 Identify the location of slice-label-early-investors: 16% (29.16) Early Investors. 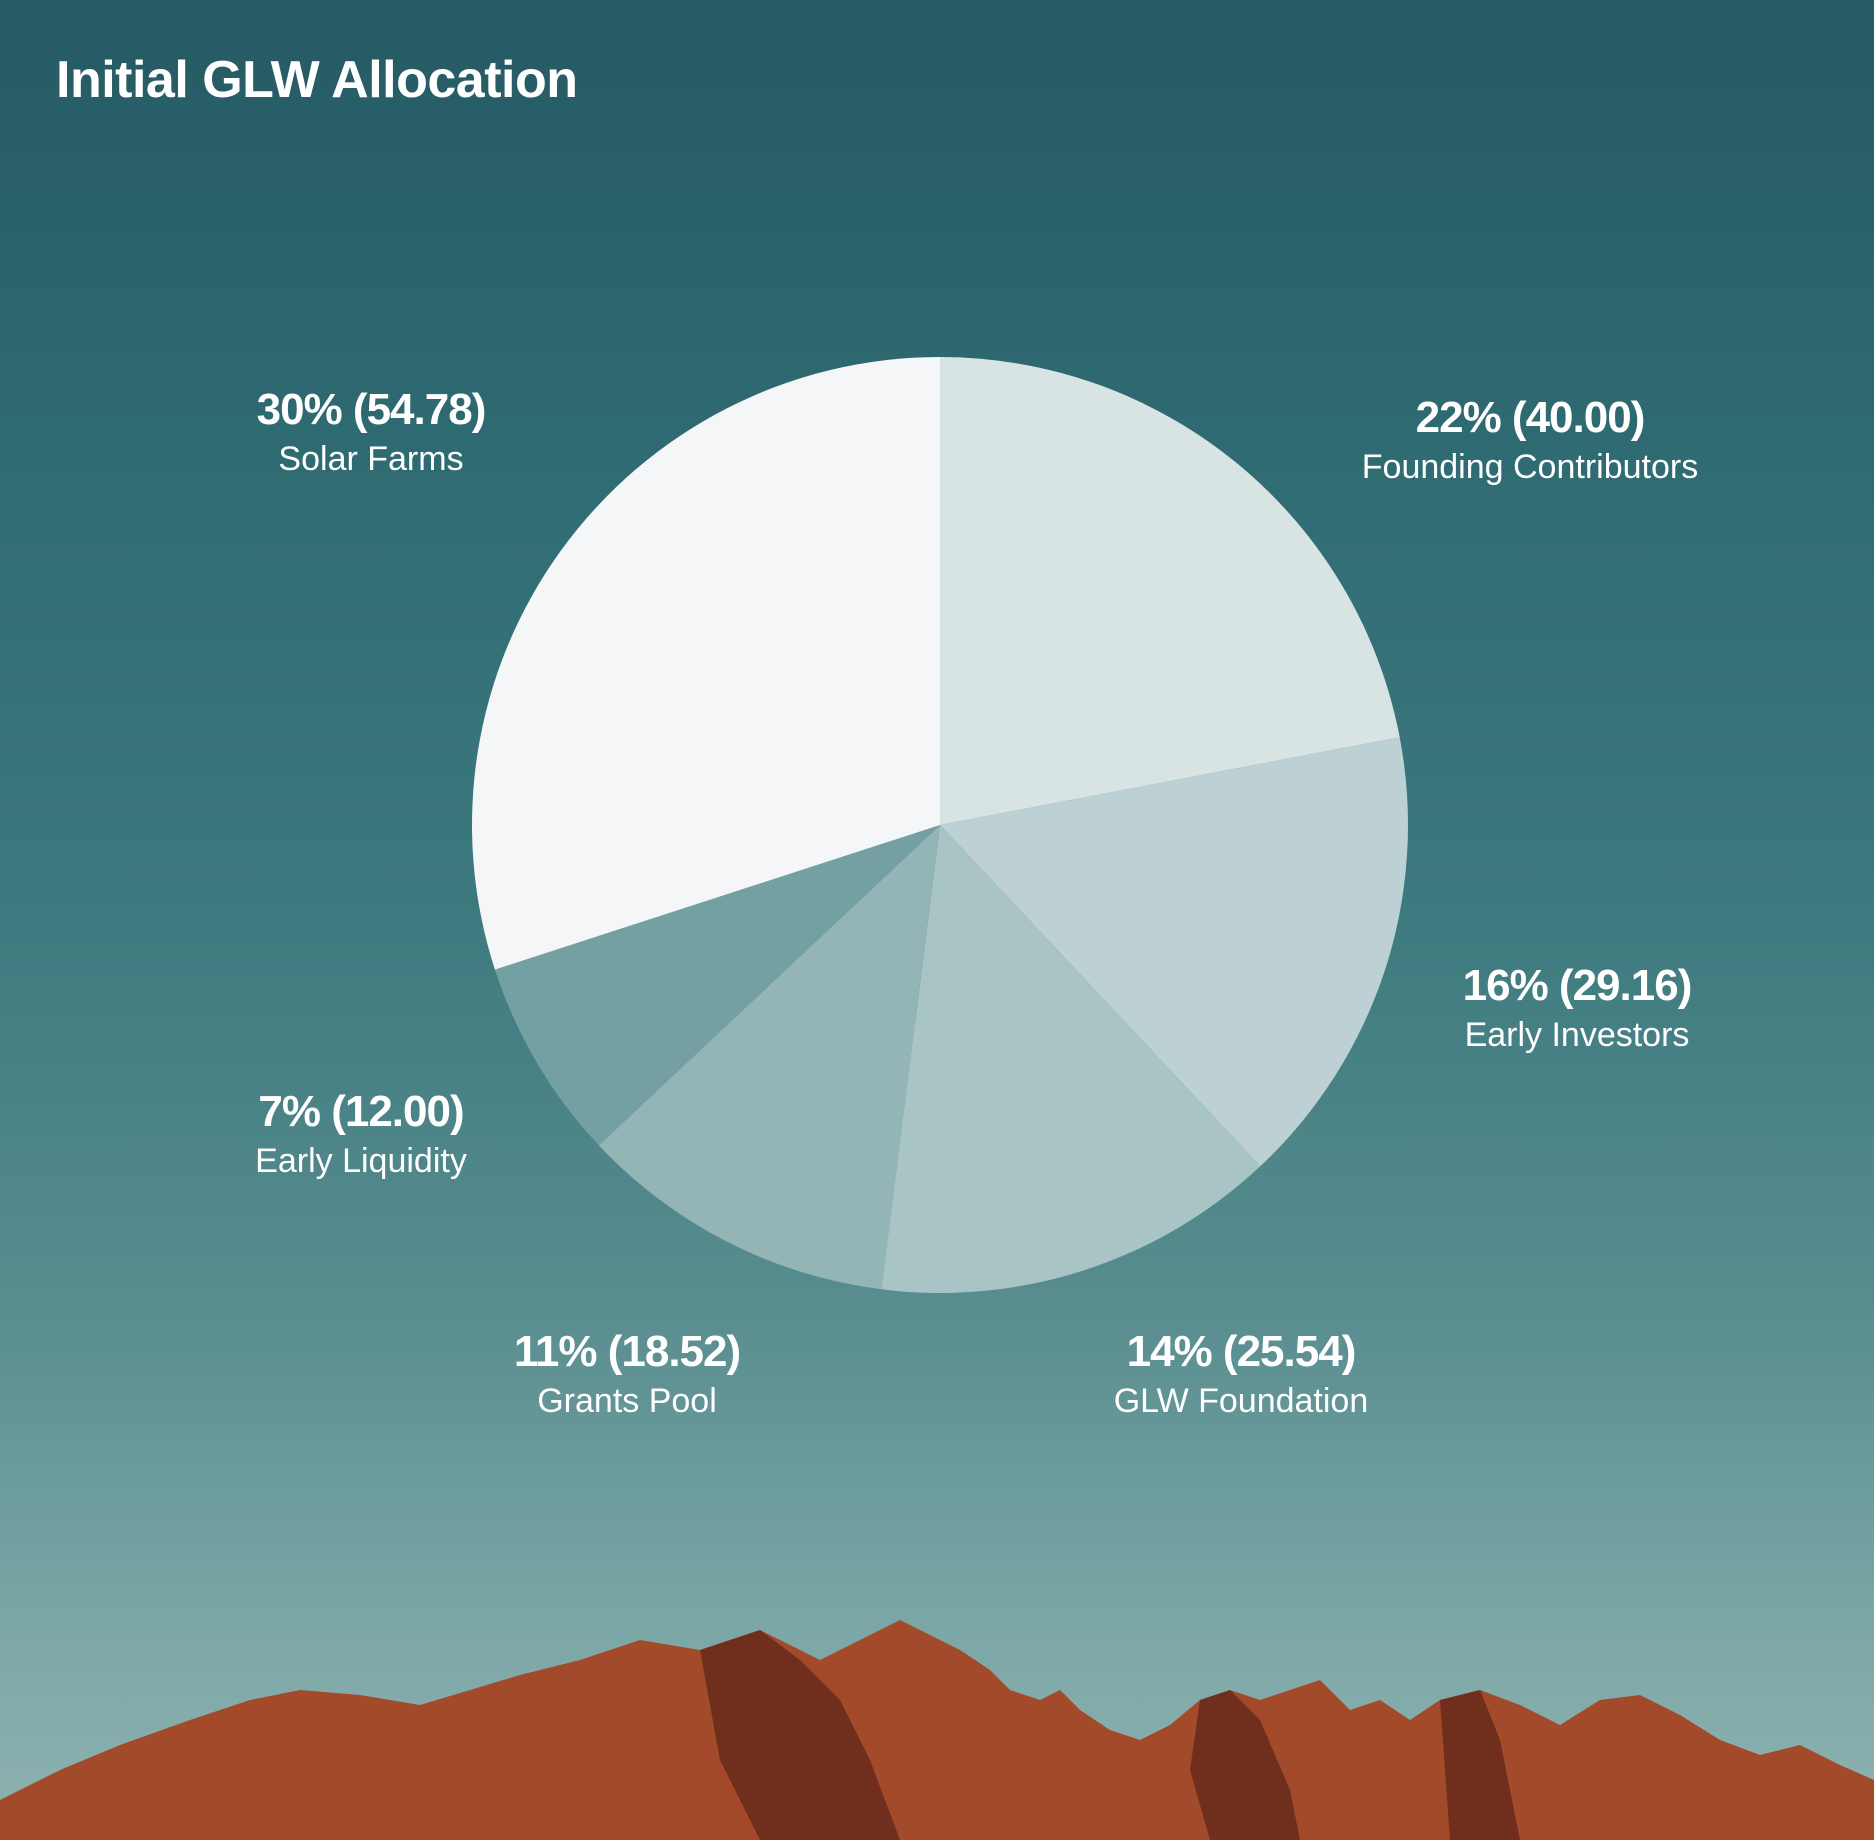
(1577, 1008).